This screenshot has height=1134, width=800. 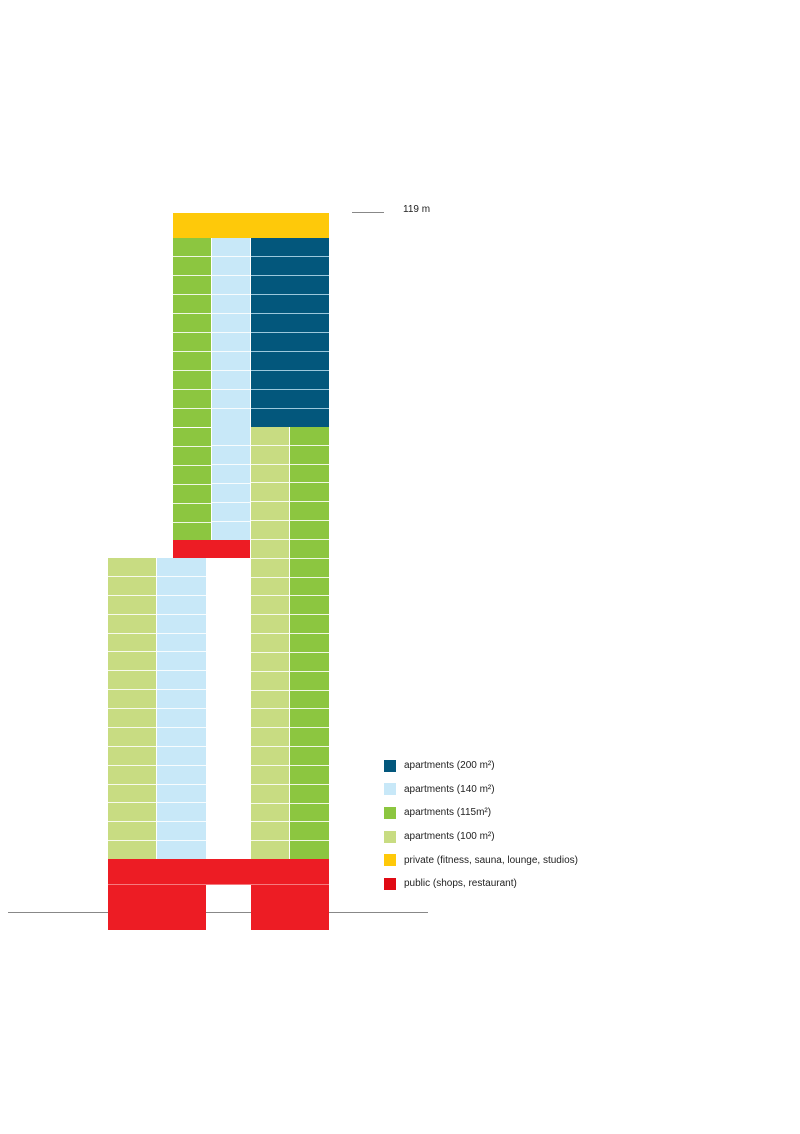 What do you see at coordinates (449, 837) in the screenshot?
I see `legend-label: apartments (100 m²)` at bounding box center [449, 837].